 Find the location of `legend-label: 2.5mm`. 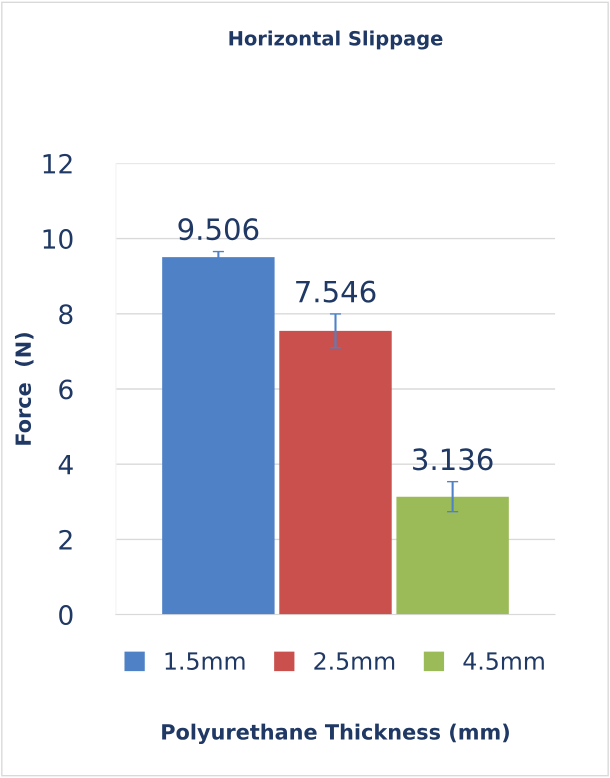

legend-label: 2.5mm is located at coordinates (354, 661).